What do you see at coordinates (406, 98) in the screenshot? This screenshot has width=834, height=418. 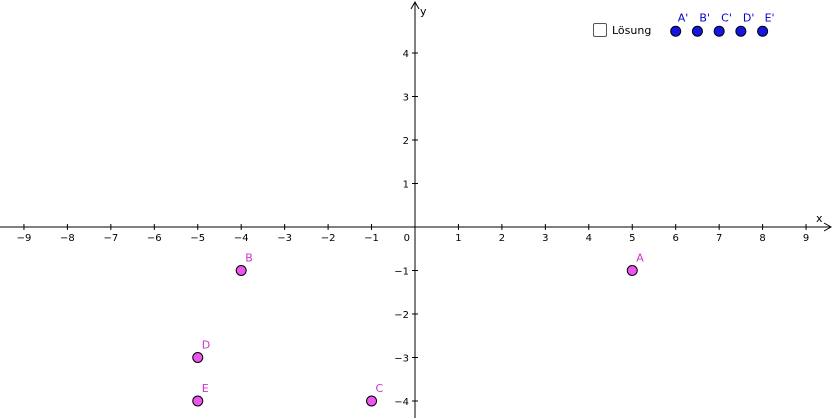 I see `y-tick-label: 3` at bounding box center [406, 98].